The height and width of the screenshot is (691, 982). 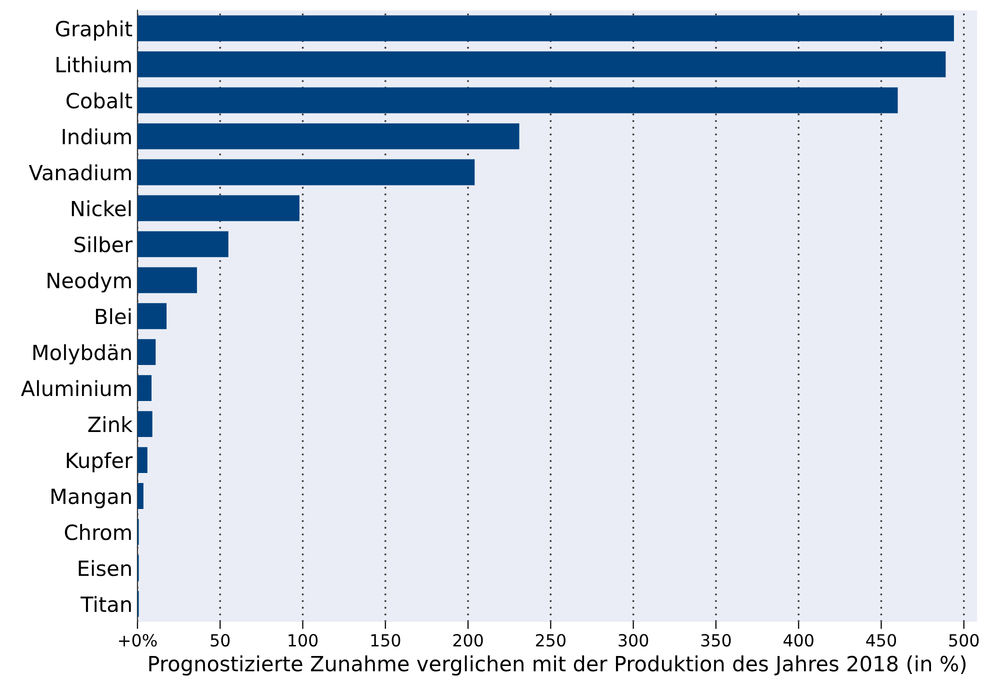 I want to click on x-tick-label: 250, so click(x=551, y=640).